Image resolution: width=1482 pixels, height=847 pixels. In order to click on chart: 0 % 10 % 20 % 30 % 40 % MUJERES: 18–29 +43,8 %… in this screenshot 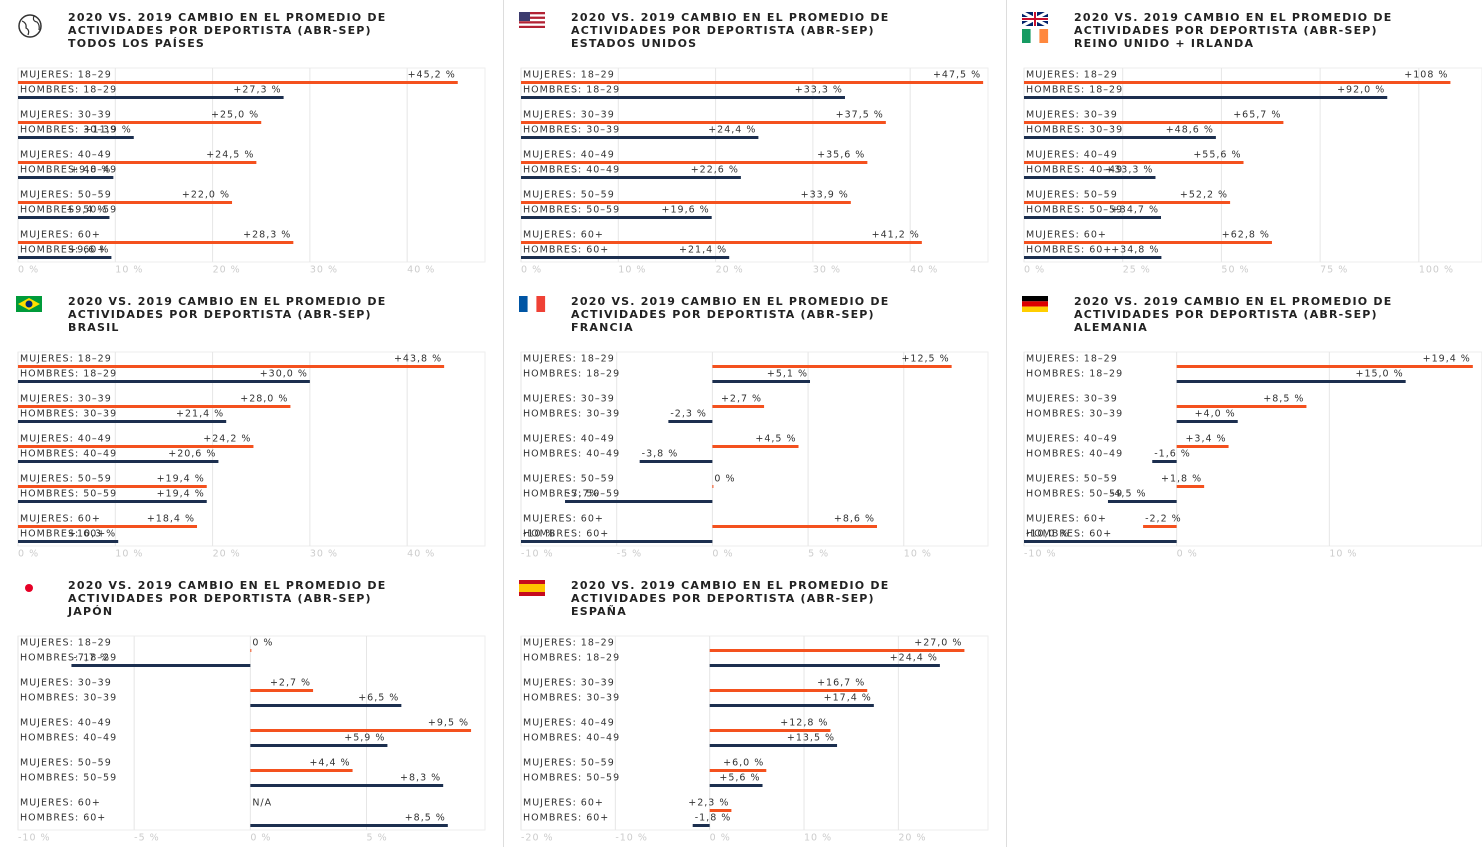, I will do `click(251, 455)`.